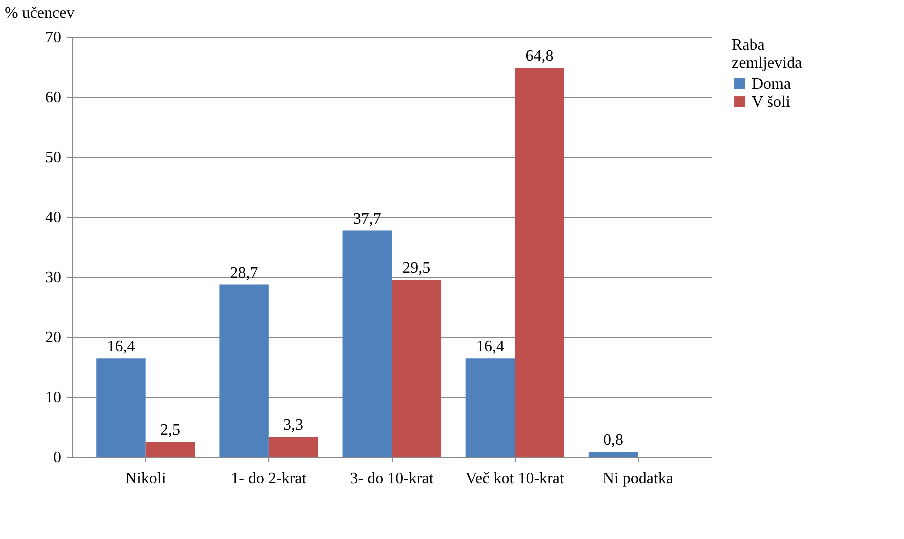 This screenshot has width=904, height=539. Describe the element at coordinates (772, 84) in the screenshot. I see `legend-label: Doma` at that location.